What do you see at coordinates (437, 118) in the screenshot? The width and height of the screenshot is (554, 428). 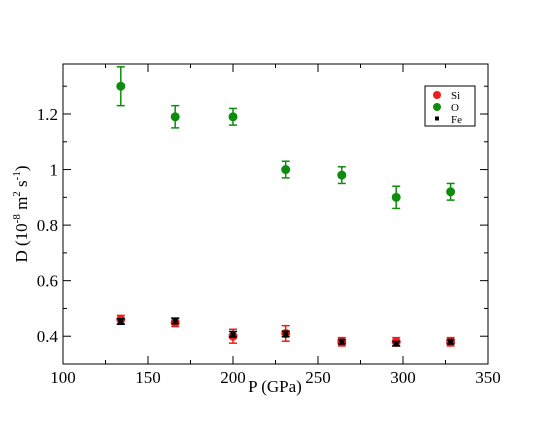 I see `legend-marker-fe` at bounding box center [437, 118].